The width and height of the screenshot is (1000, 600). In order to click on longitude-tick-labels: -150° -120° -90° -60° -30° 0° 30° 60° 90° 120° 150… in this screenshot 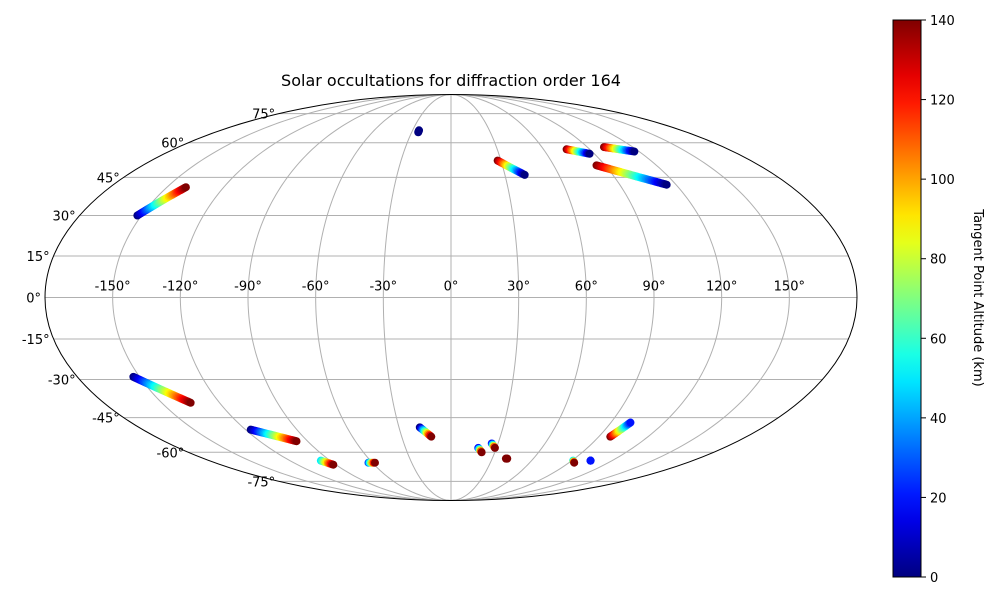, I will do `click(450, 287)`.